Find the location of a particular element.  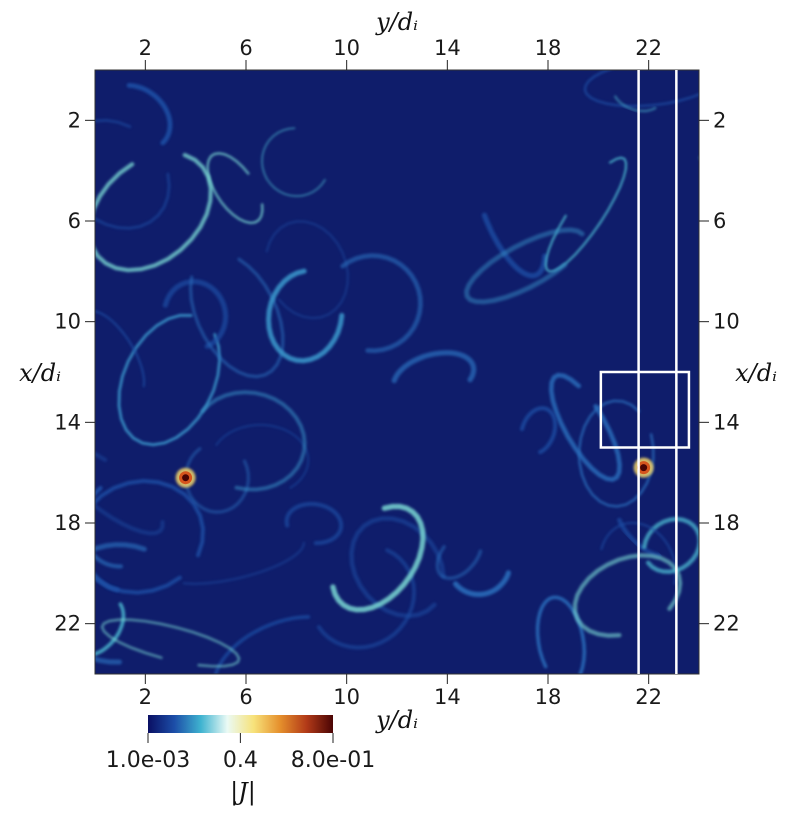

x-tick-label-top: 22 is located at coordinates (648, 48).